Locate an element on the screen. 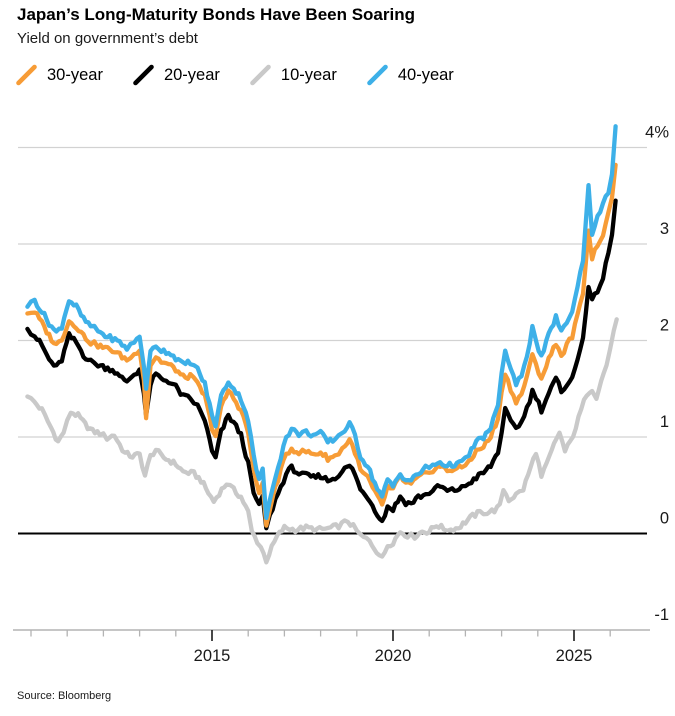  legend-label: 40-year is located at coordinates (425, 74).